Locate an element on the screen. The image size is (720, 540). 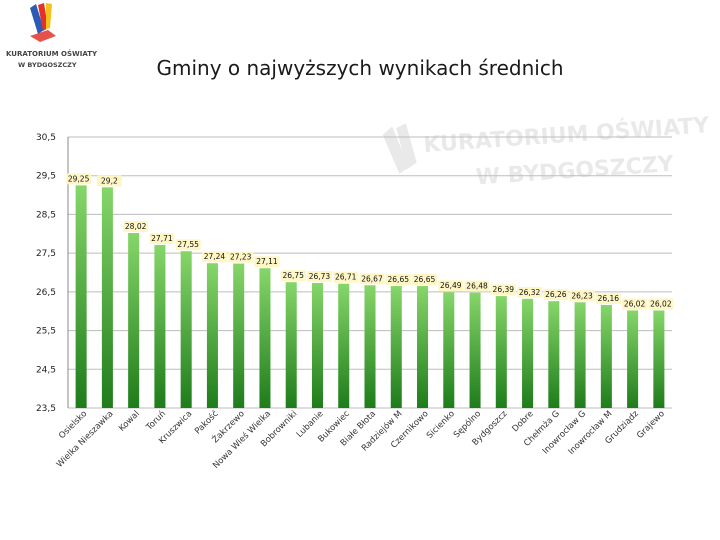
y-tick-label: 29,5 is located at coordinates (46, 177).